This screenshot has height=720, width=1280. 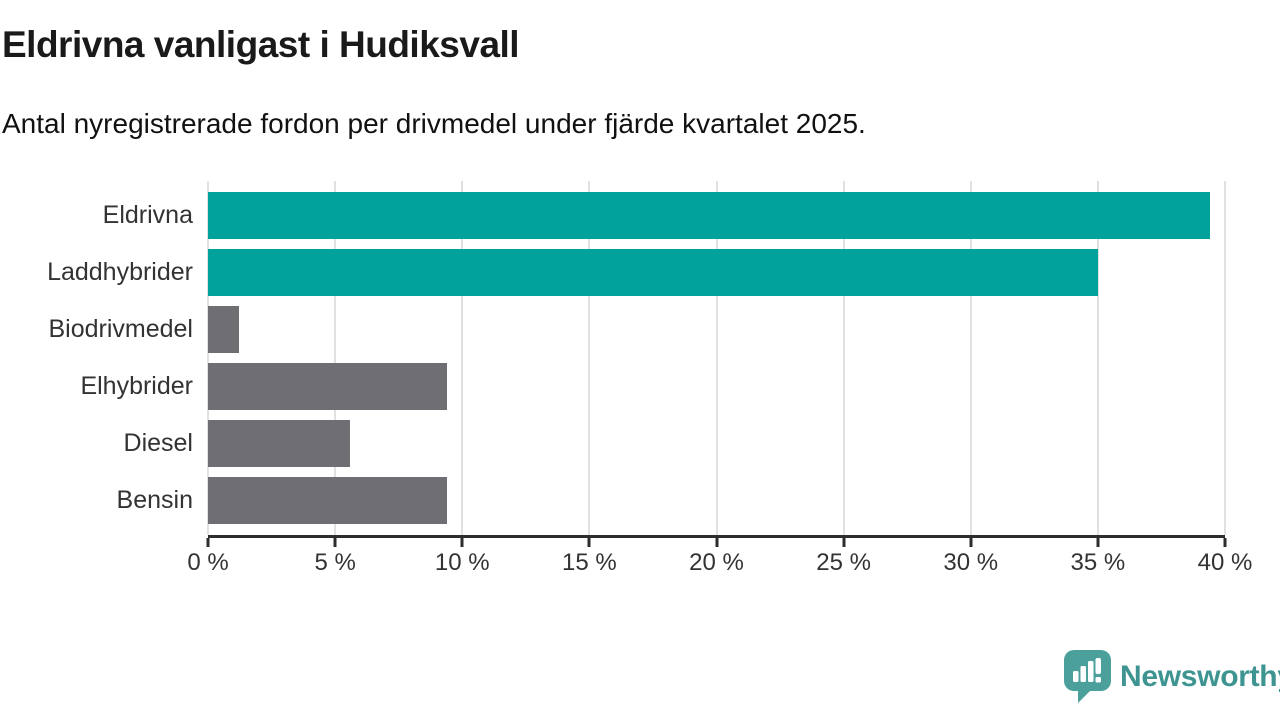 I want to click on y-label-laddhybrider: Laddhybrider, so click(x=120, y=272).